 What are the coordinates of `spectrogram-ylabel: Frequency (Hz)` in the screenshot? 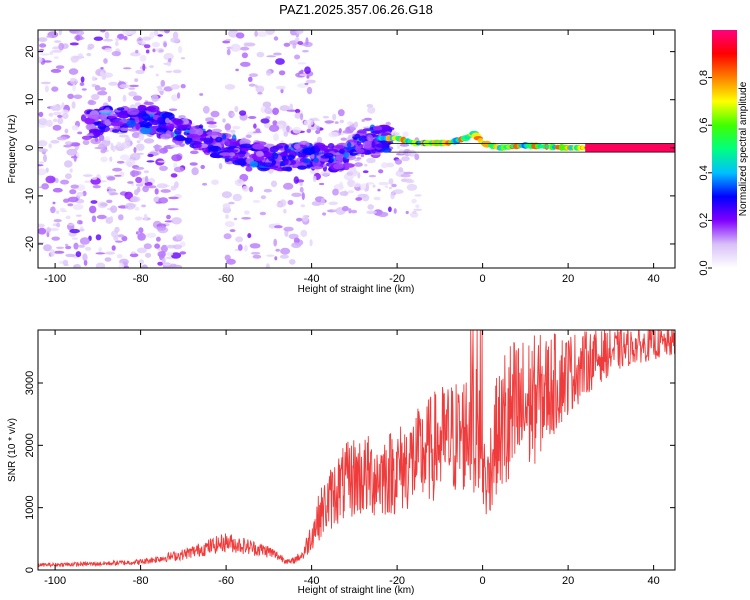 It's located at (12, 149).